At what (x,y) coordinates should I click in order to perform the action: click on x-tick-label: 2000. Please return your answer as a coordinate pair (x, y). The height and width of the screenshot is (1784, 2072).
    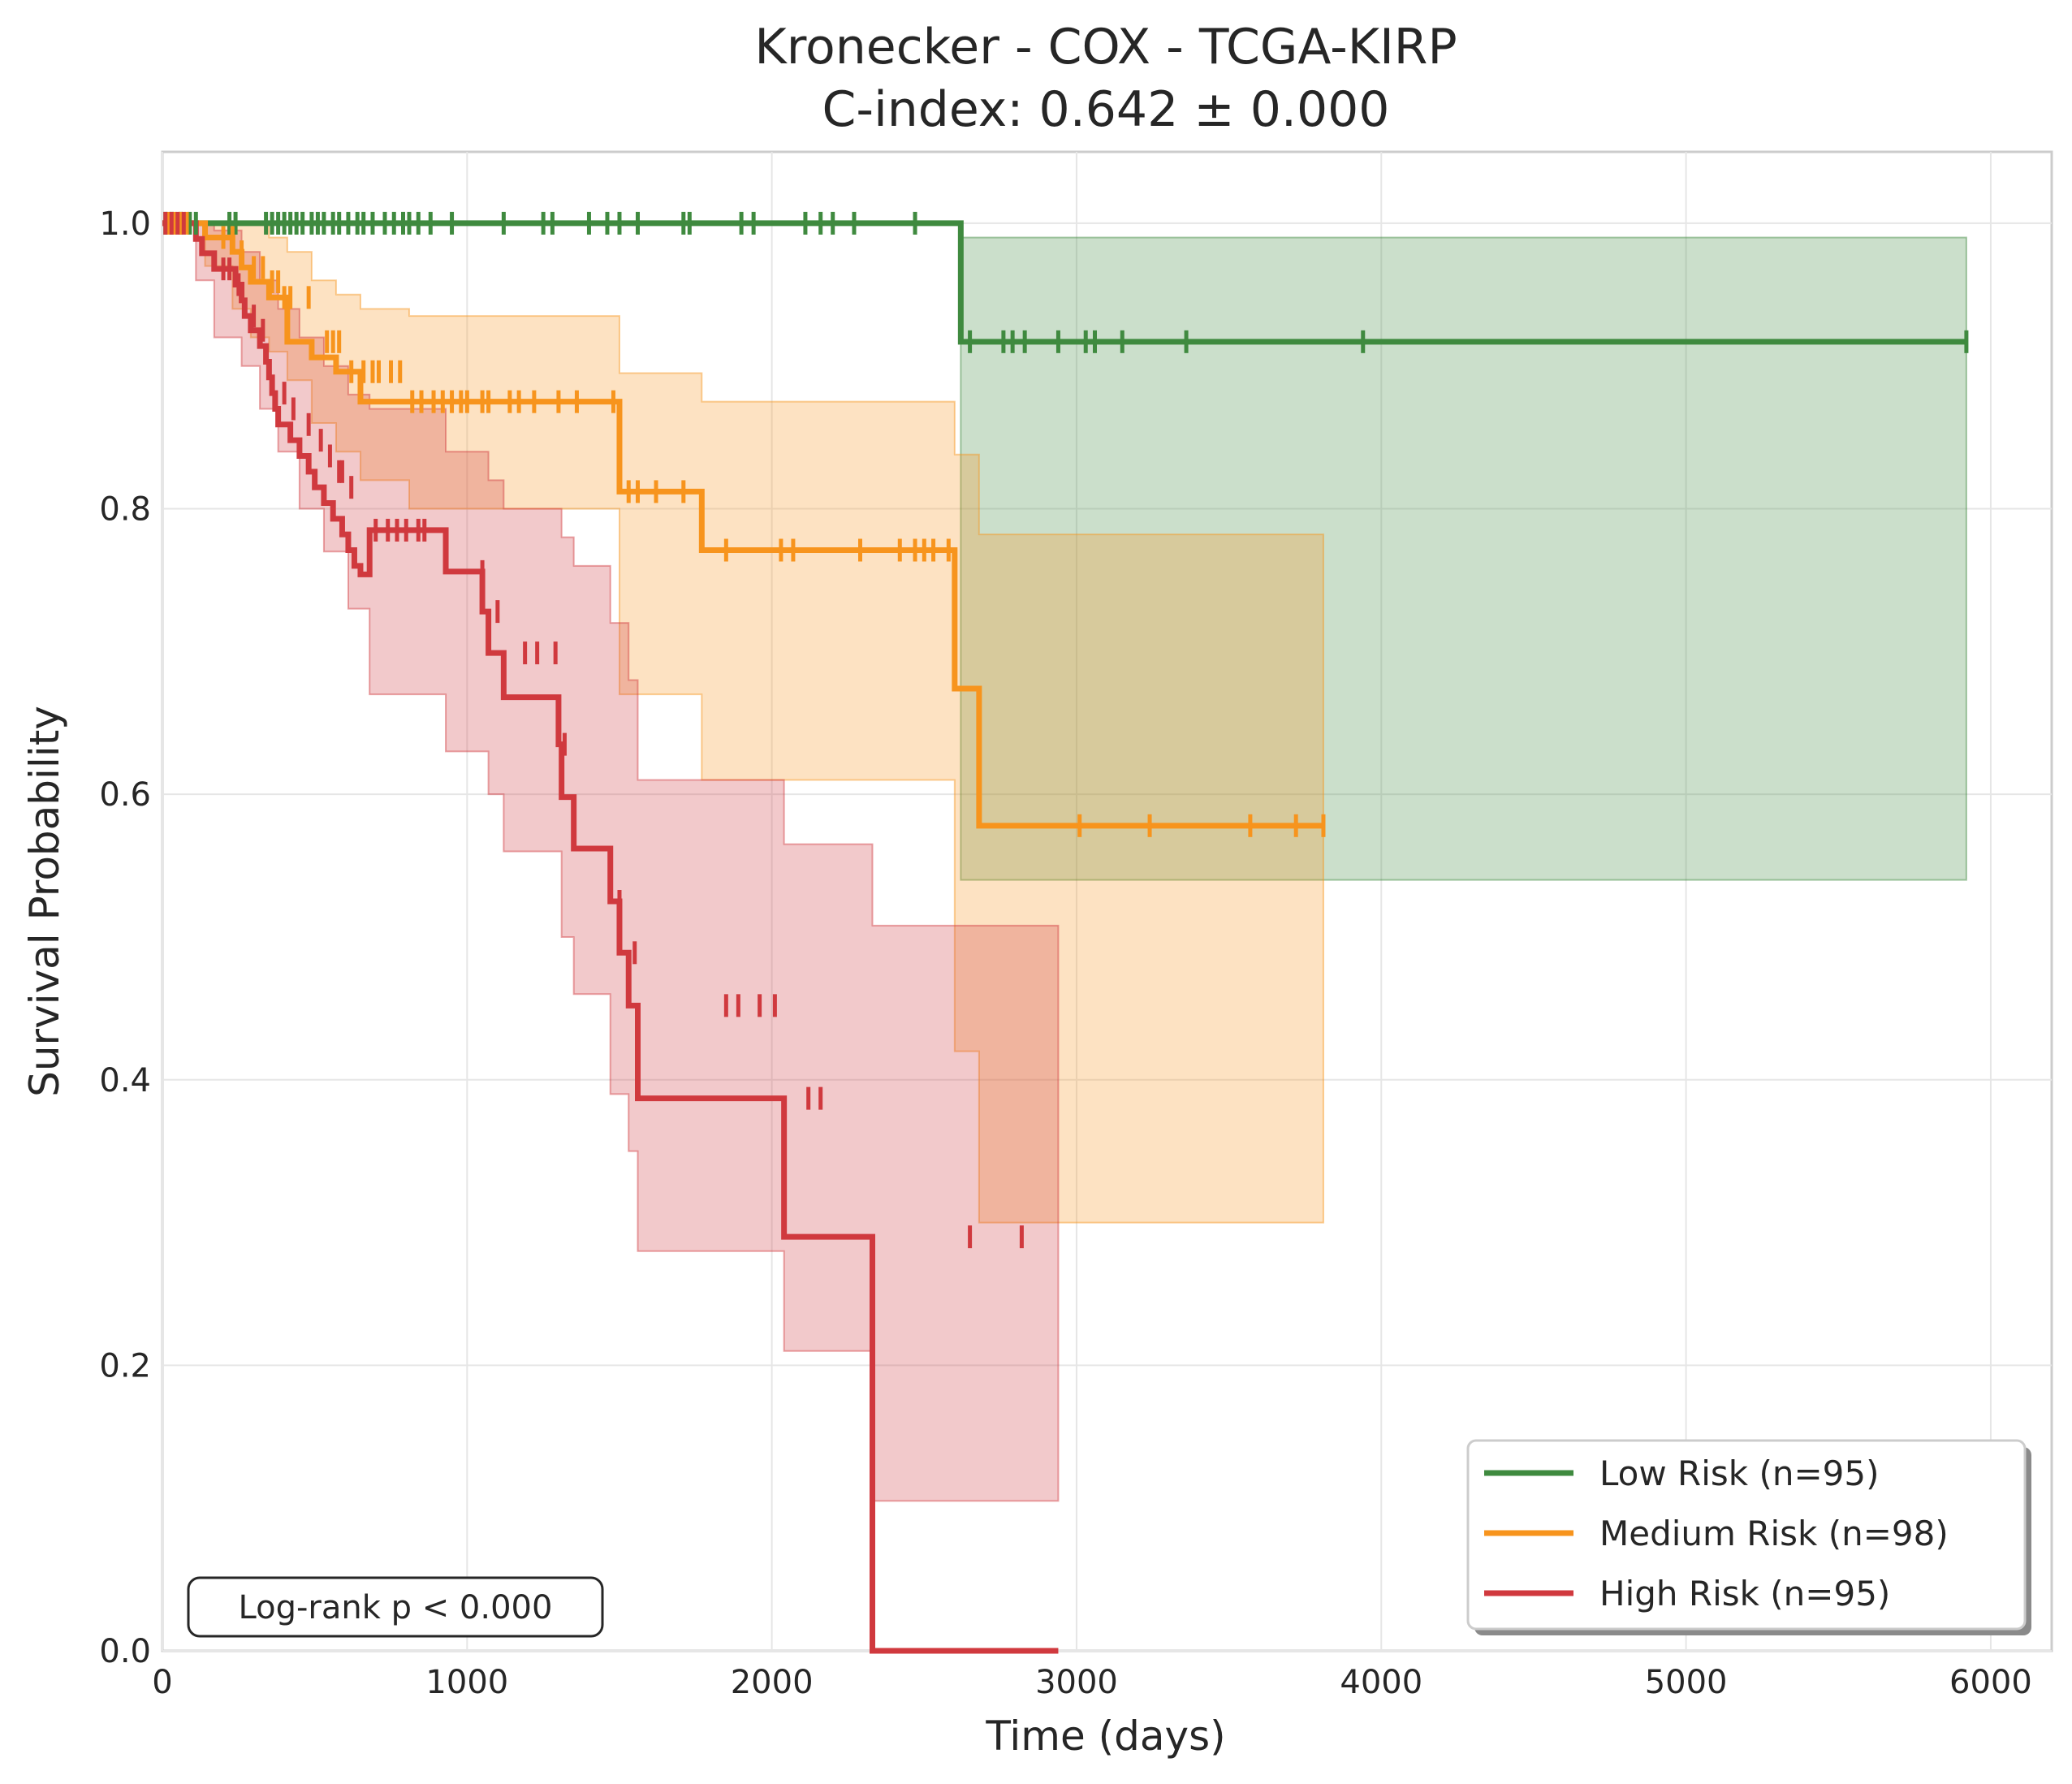
    Looking at the image, I should click on (772, 1682).